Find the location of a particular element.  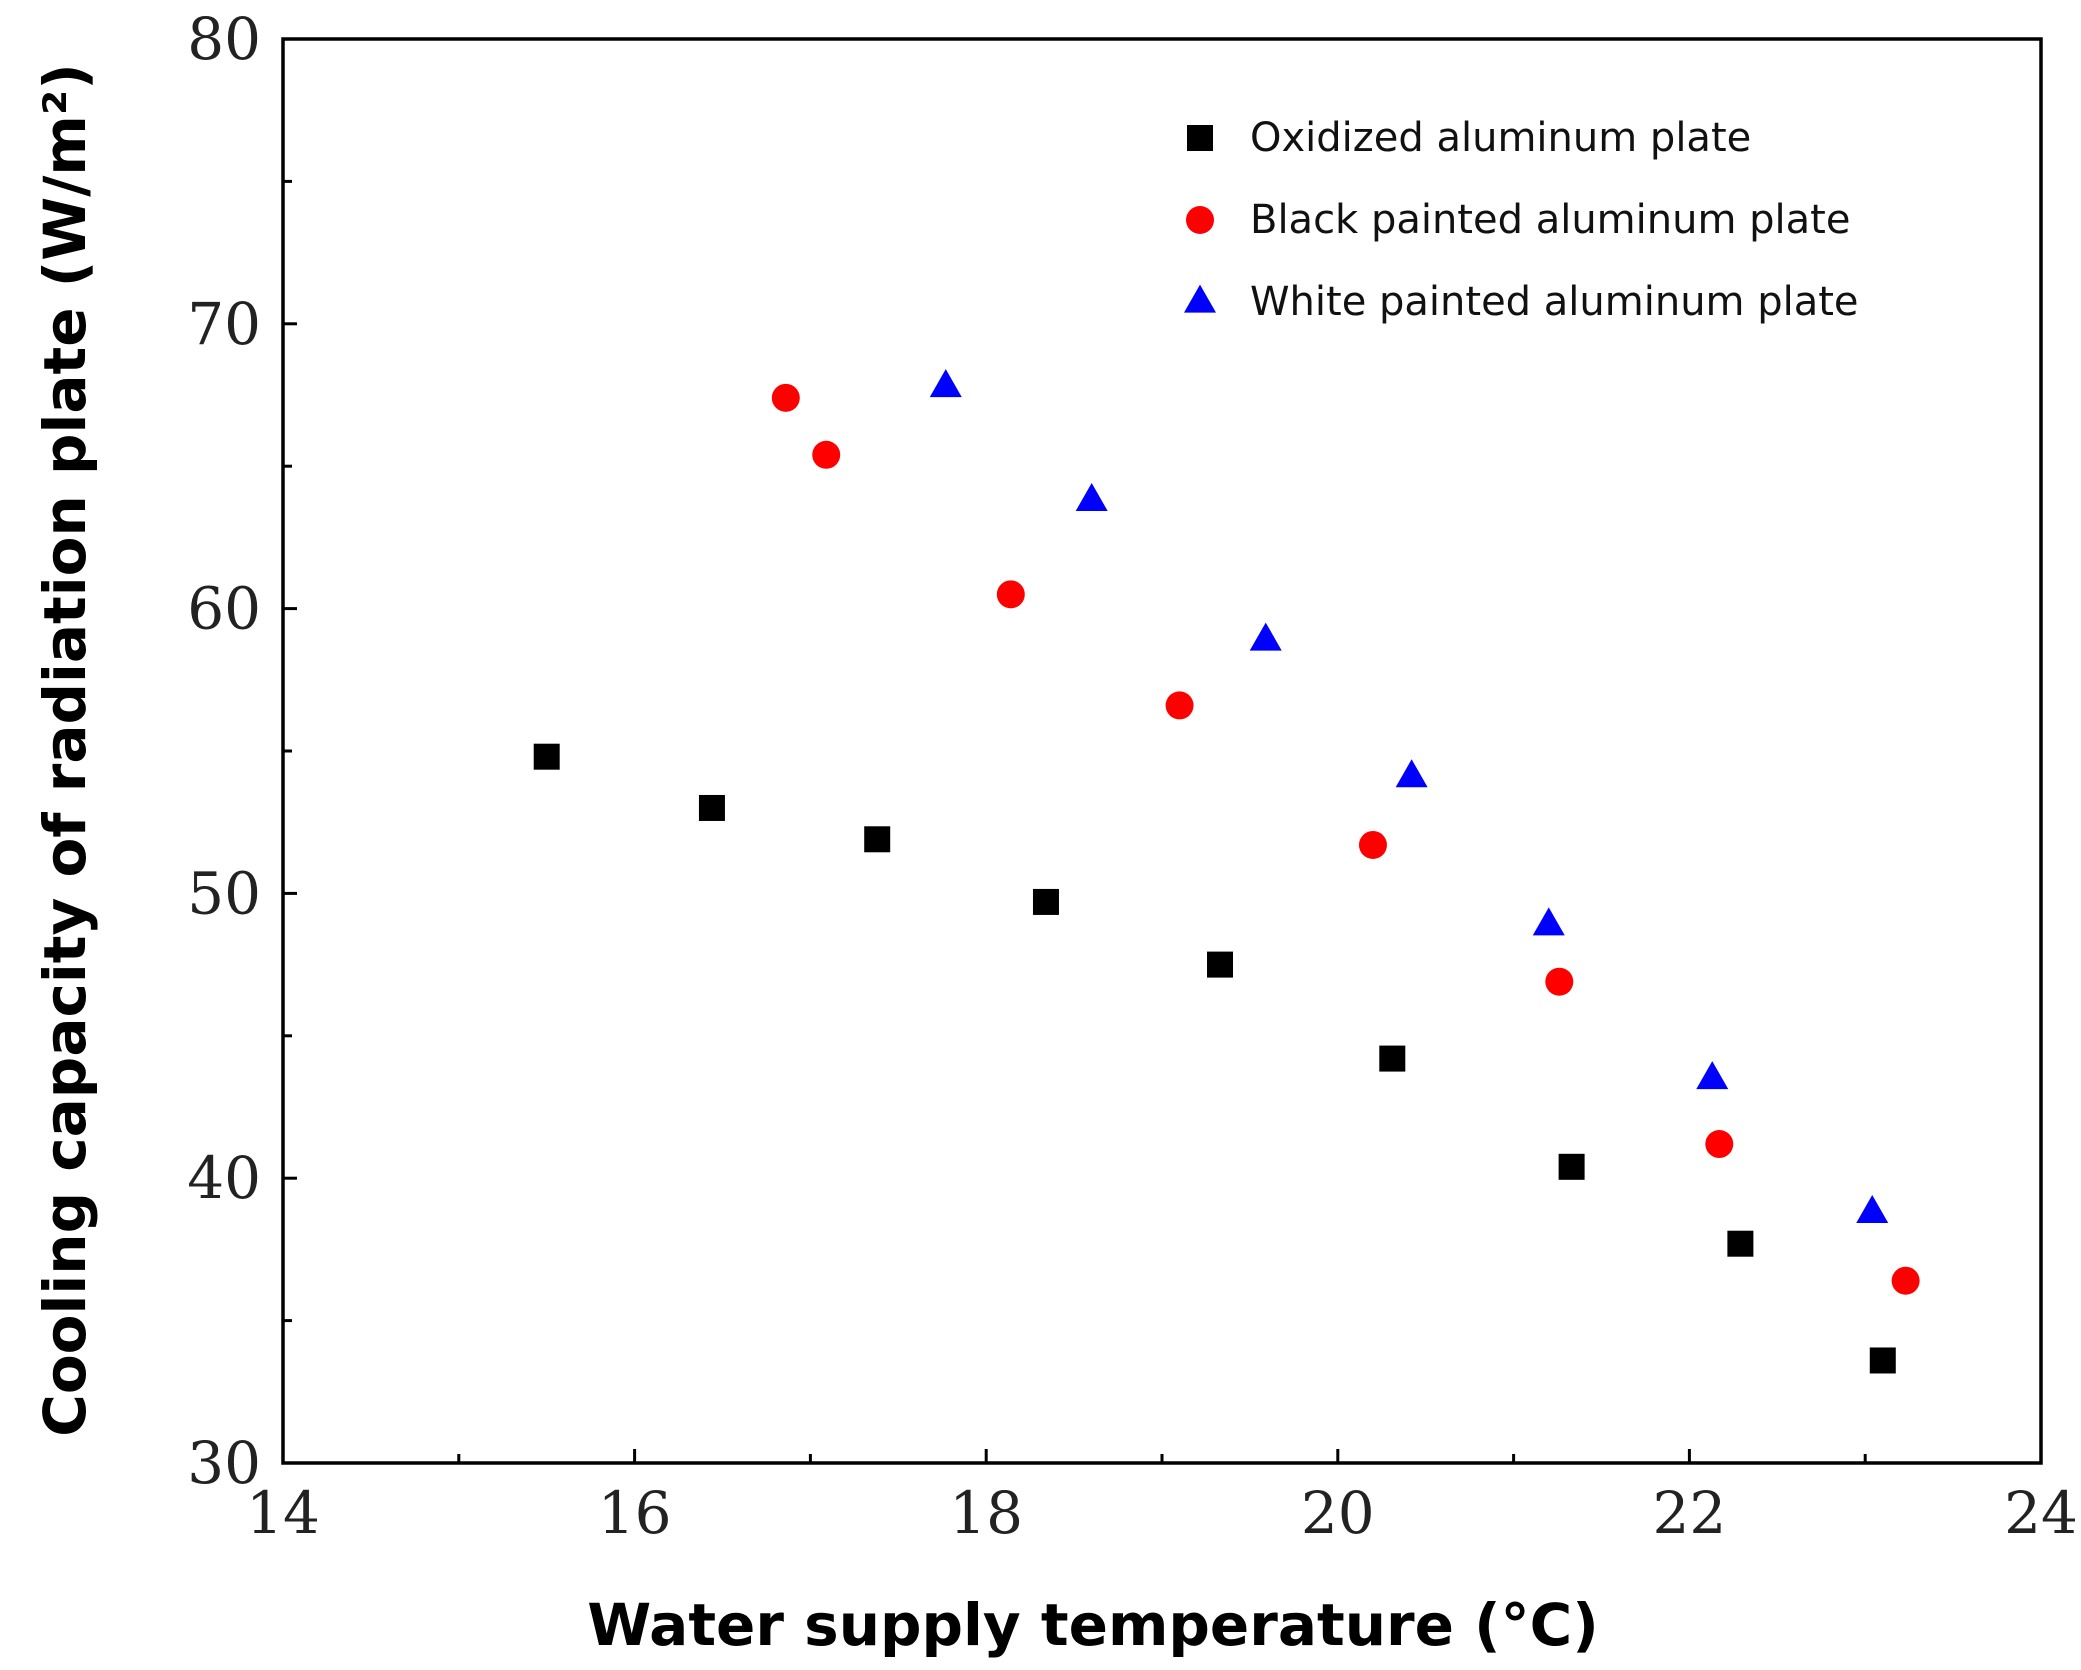

legend-item: Black painted aluminum plate is located at coordinates (1518, 220).